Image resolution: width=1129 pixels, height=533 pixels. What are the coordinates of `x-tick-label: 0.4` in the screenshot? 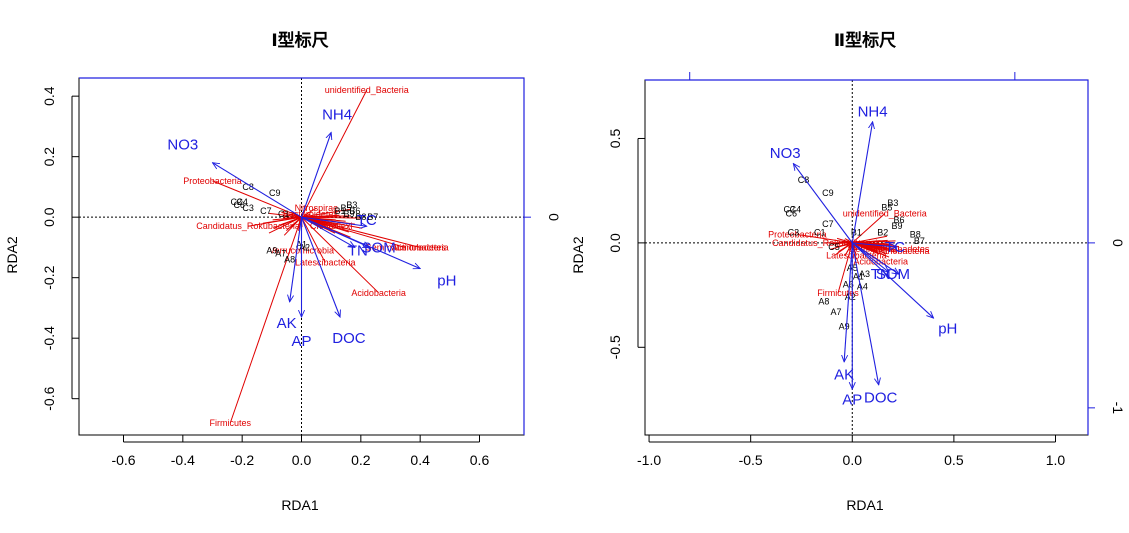 It's located at (420, 460).